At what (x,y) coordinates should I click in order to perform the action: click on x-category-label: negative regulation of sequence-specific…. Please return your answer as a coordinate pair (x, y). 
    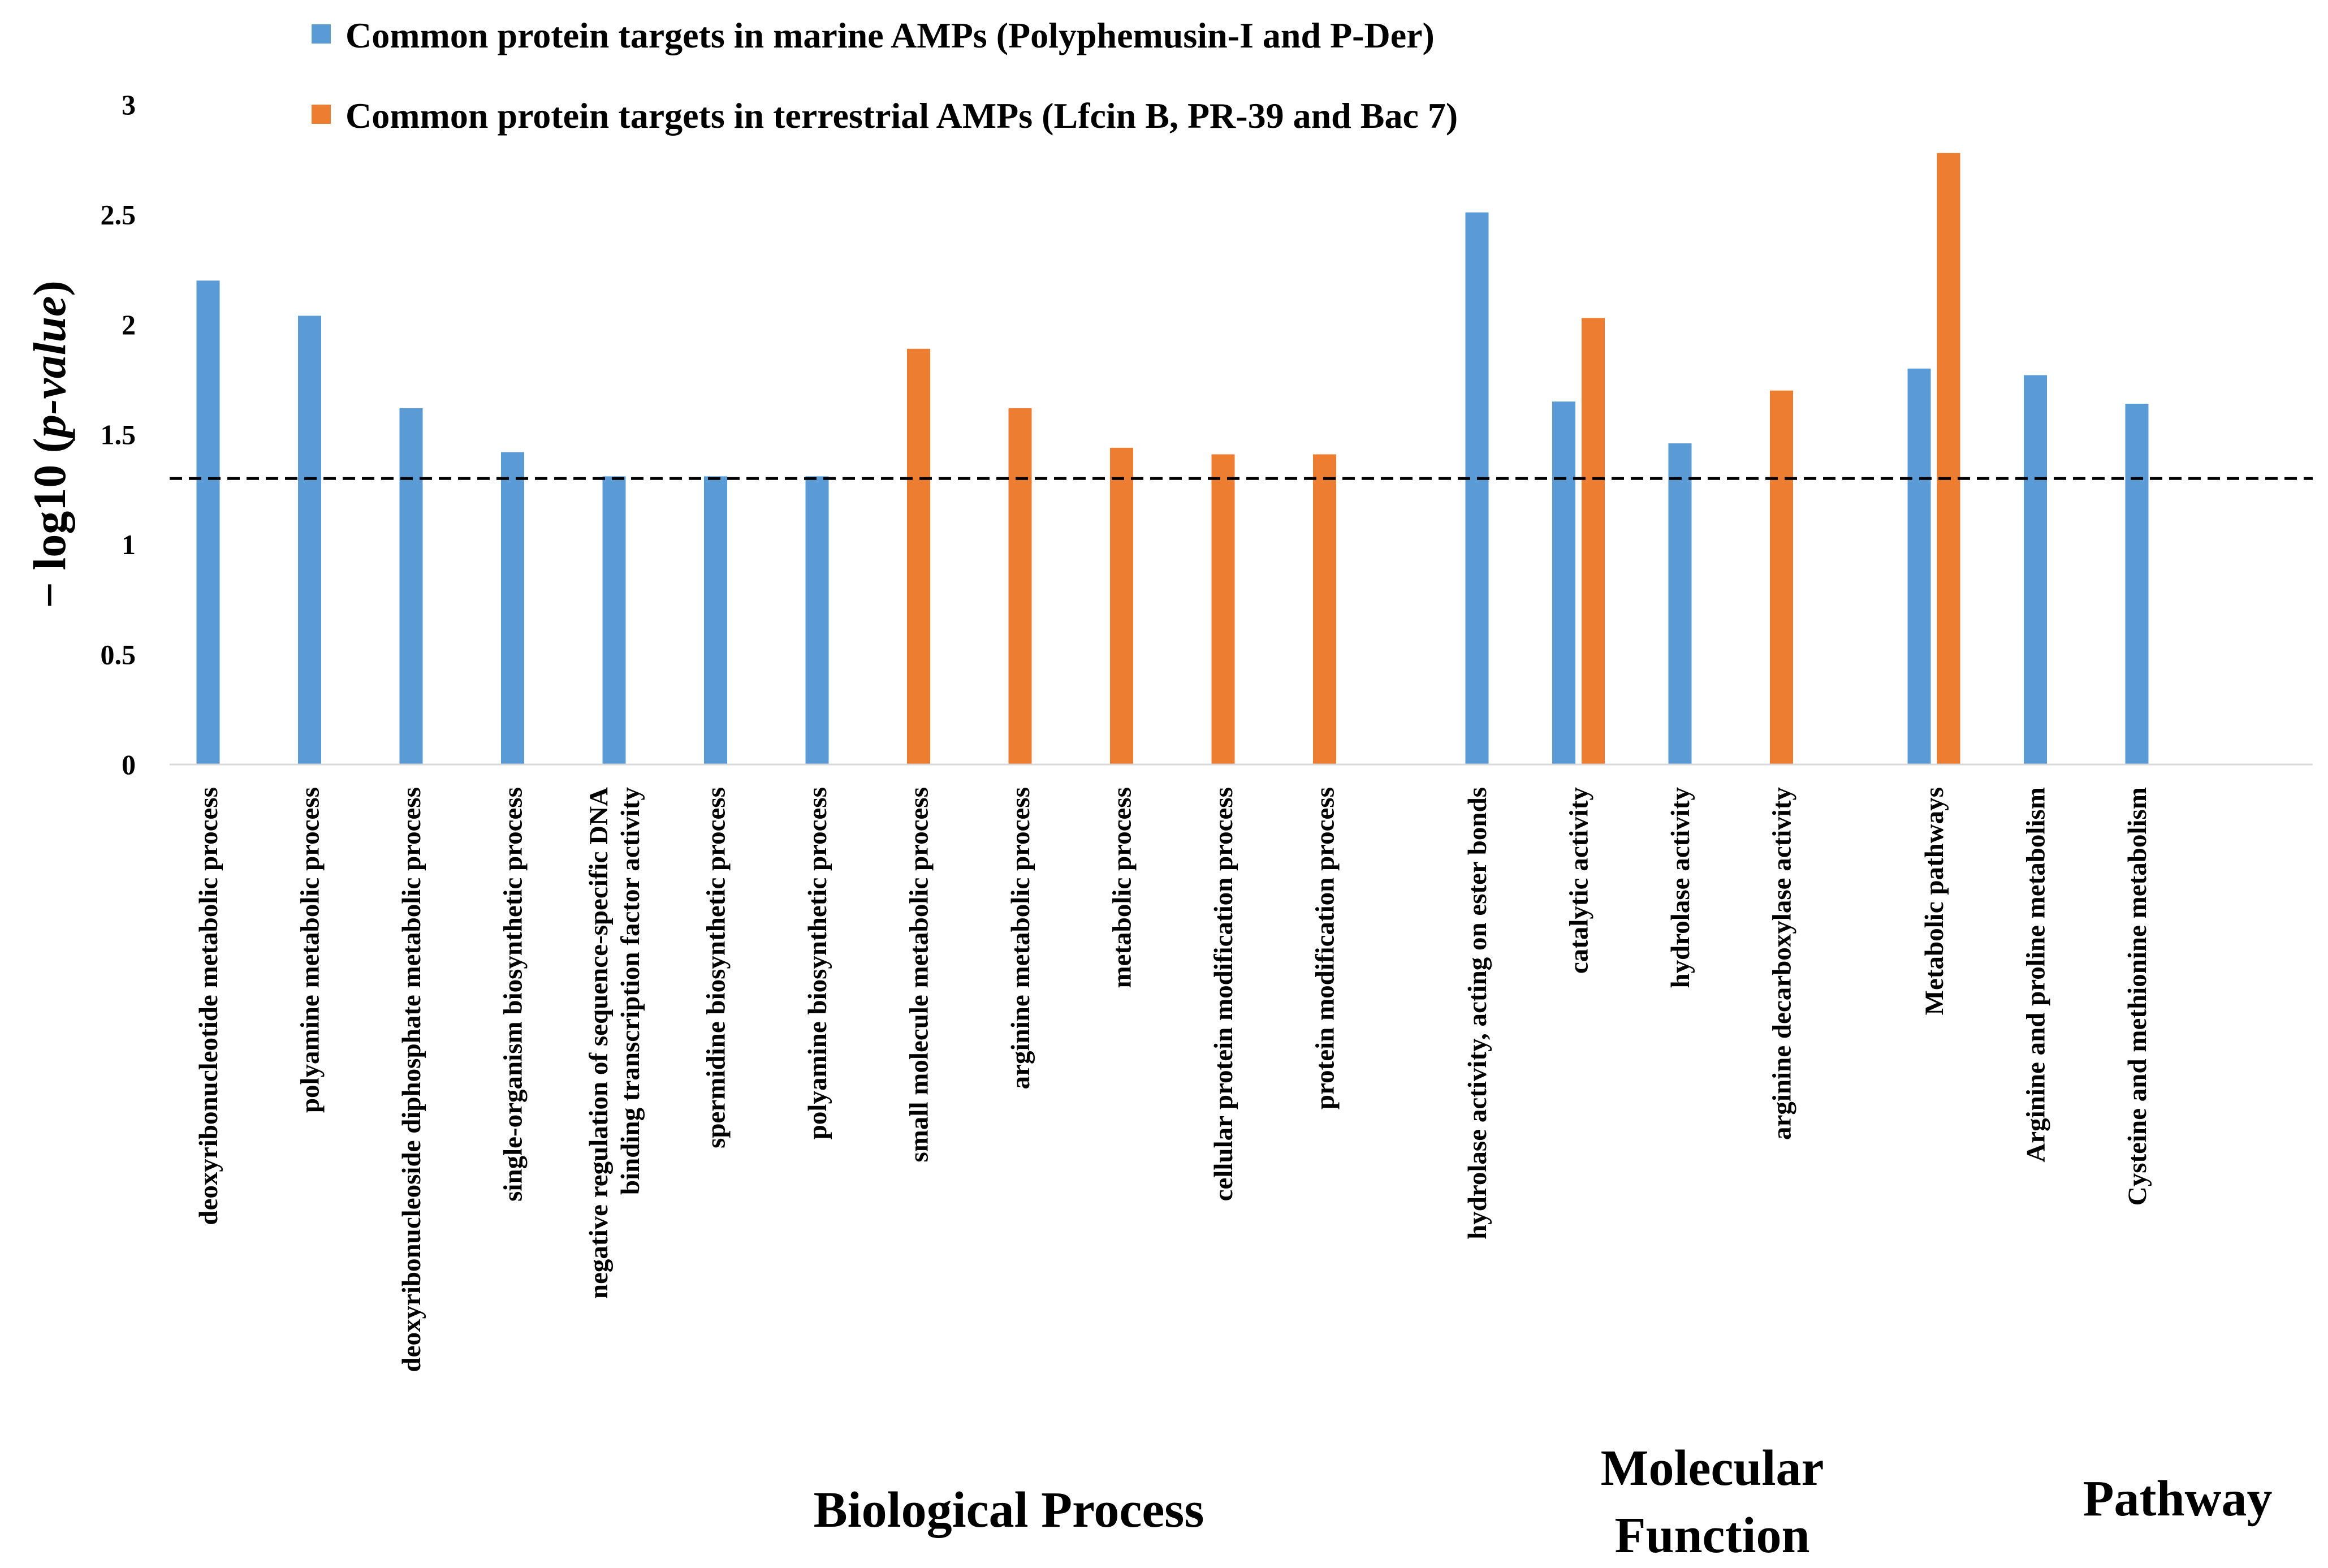
    Looking at the image, I should click on (599, 1043).